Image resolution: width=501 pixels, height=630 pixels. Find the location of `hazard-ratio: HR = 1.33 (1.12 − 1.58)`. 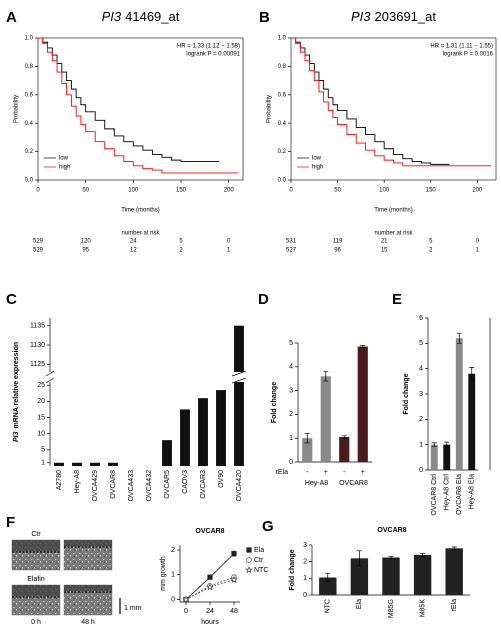

hazard-ratio: HR = 1.33 (1.12 − 1.58) is located at coordinates (208, 47).